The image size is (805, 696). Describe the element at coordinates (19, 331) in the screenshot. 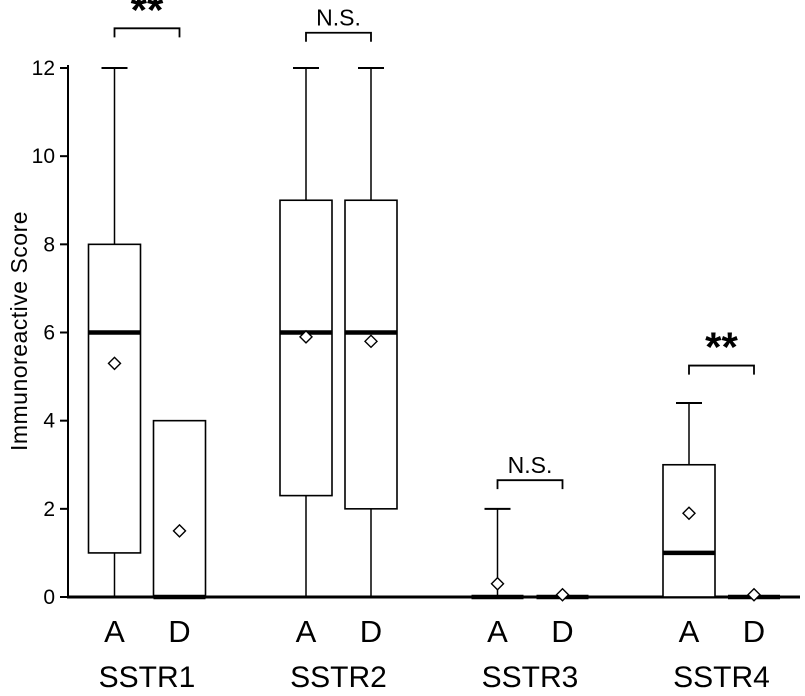

I see `y-axis-label: Immunoreactive Score` at that location.